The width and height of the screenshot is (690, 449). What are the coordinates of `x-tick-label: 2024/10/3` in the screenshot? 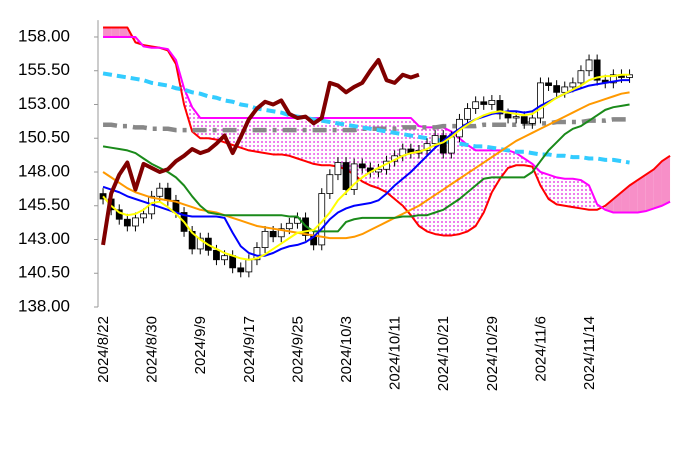 It's located at (346, 349).